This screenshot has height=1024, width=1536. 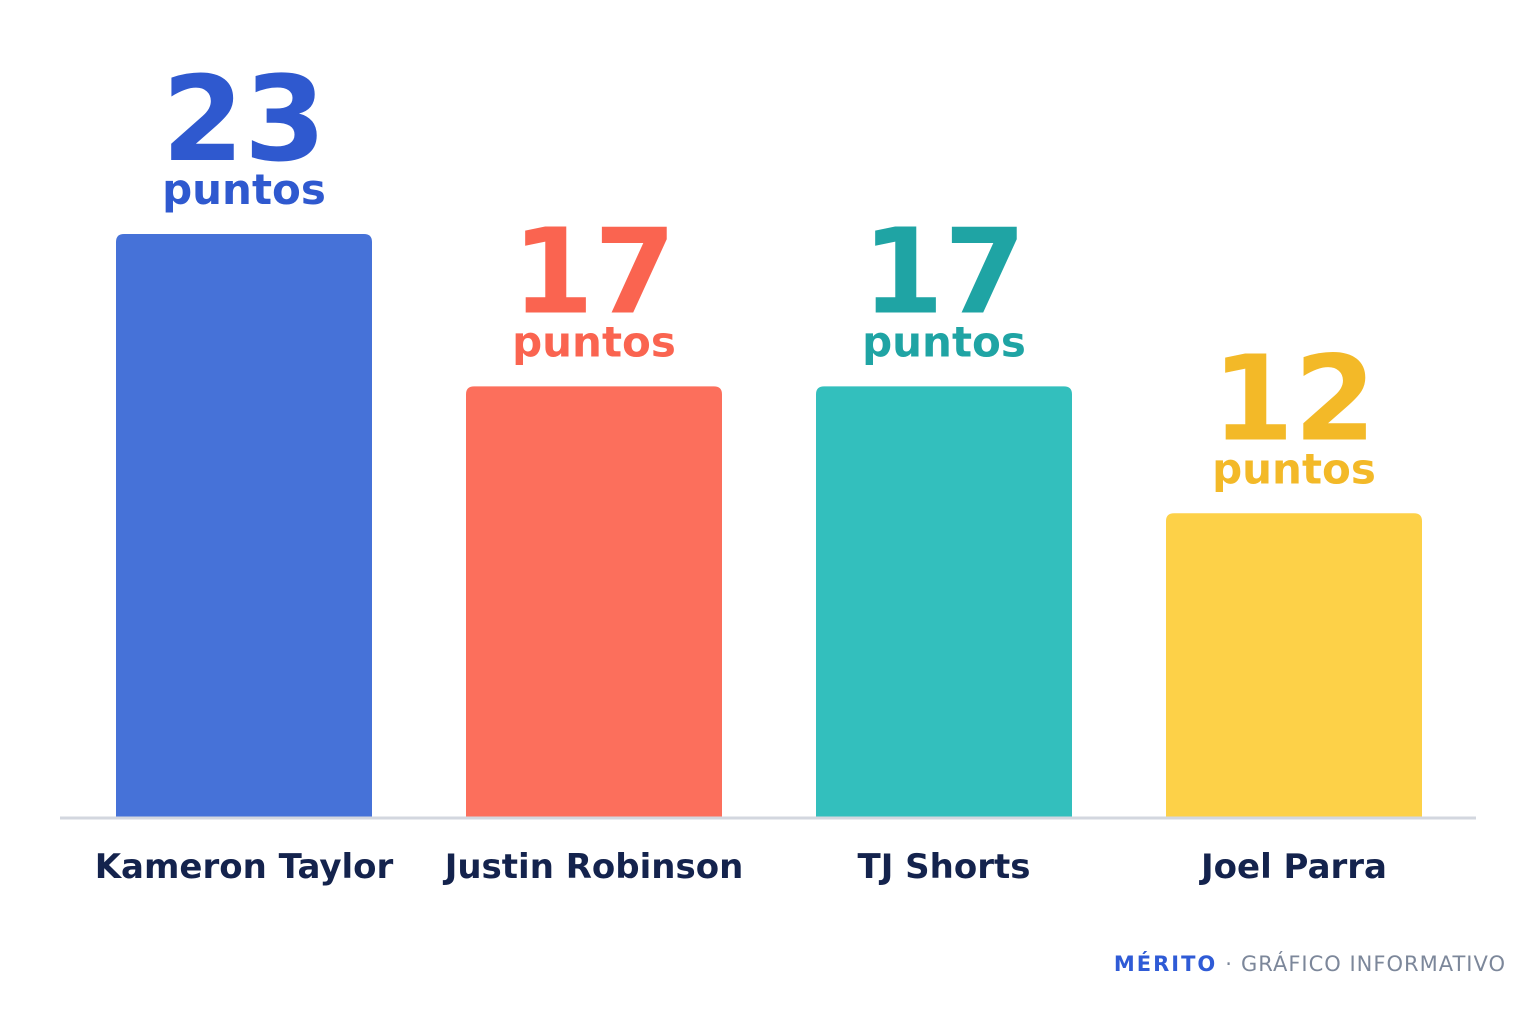 I want to click on value-label-tj-shorts: 17, so click(x=944, y=271).